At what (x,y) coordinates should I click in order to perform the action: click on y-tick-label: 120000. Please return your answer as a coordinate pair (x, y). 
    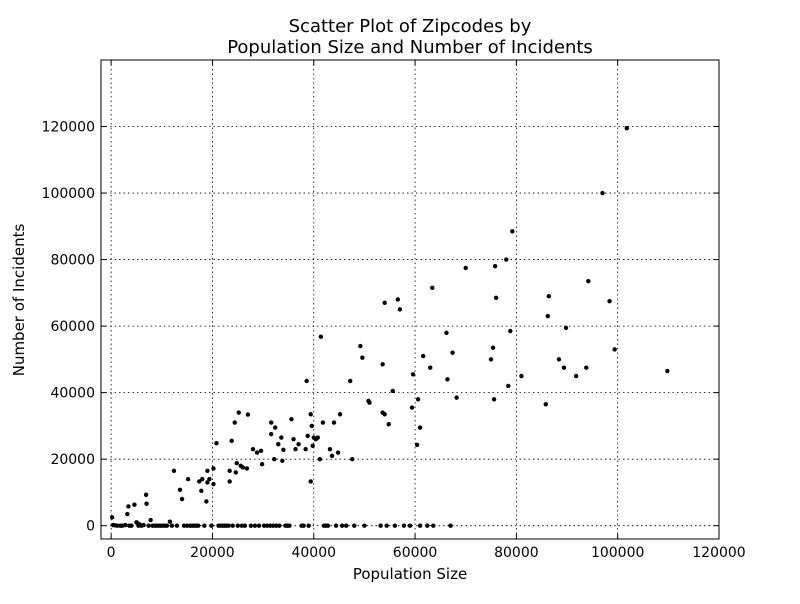
    Looking at the image, I should click on (68, 128).